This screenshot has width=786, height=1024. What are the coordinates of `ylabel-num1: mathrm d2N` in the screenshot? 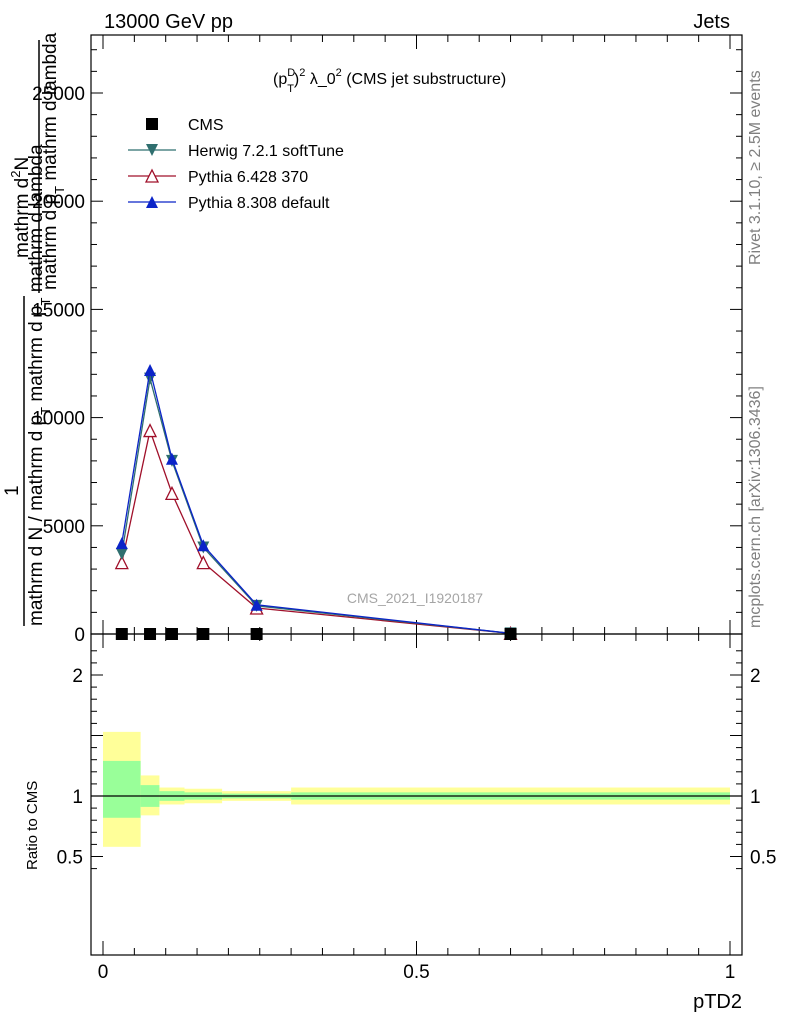 It's located at (20, 207).